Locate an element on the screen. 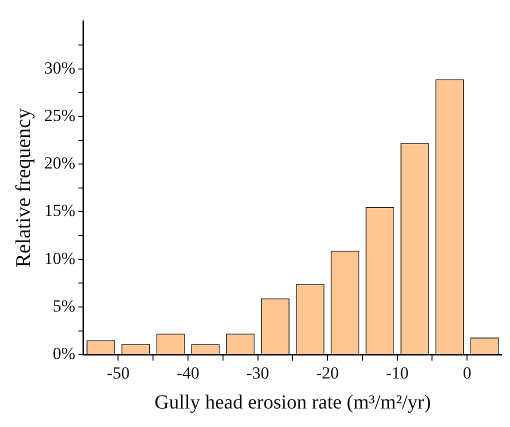  x-tick-label: -20 is located at coordinates (327, 372).